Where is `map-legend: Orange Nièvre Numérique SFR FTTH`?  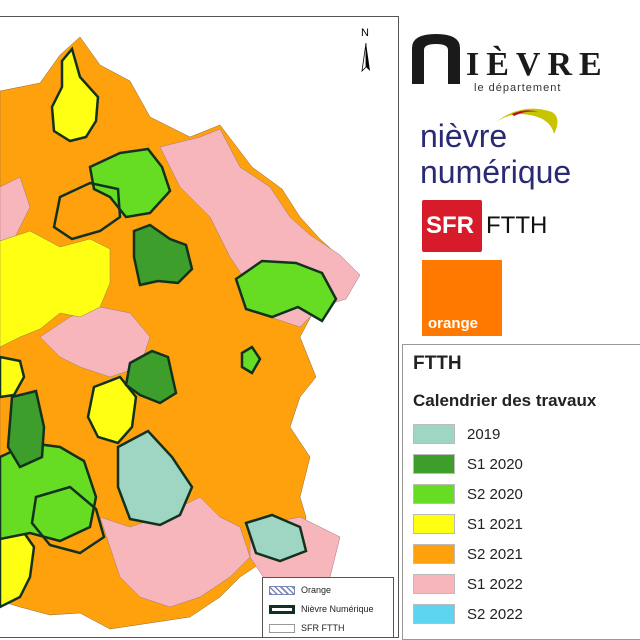
map-legend: Orange Nièvre Numérique SFR FTTH is located at coordinates (328, 607).